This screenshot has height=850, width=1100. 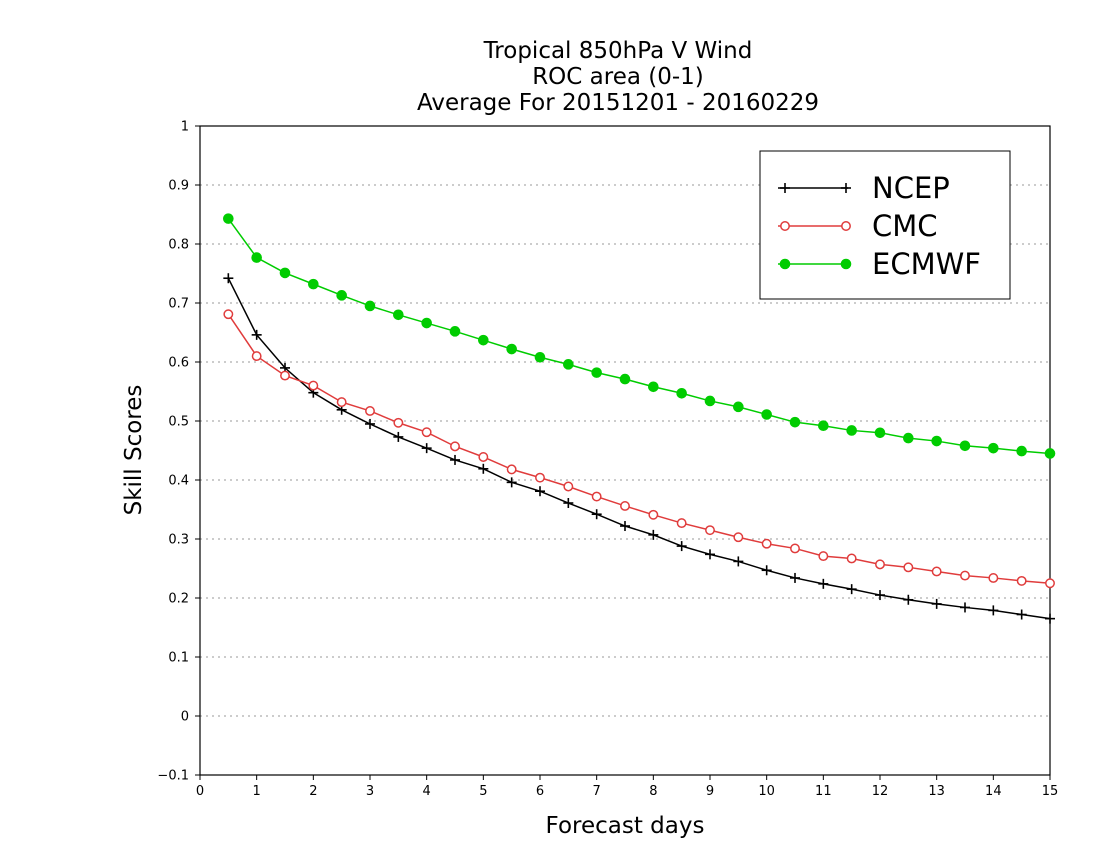 What do you see at coordinates (178, 245) in the screenshot?
I see `y-tick-label: 0.8` at bounding box center [178, 245].